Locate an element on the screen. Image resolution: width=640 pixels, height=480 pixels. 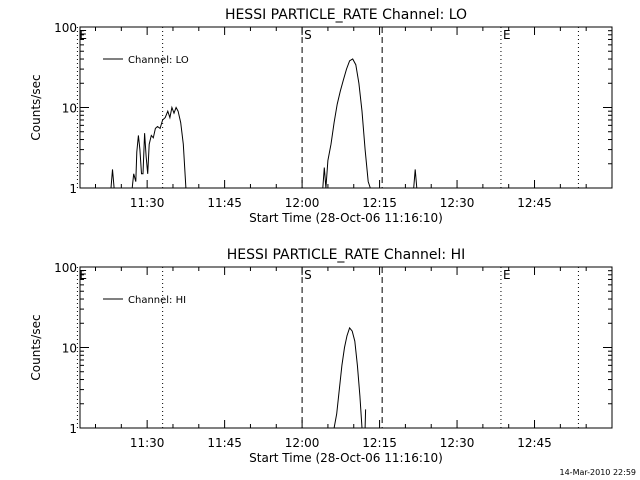
legend-label: Channel: LO is located at coordinates (158, 60).